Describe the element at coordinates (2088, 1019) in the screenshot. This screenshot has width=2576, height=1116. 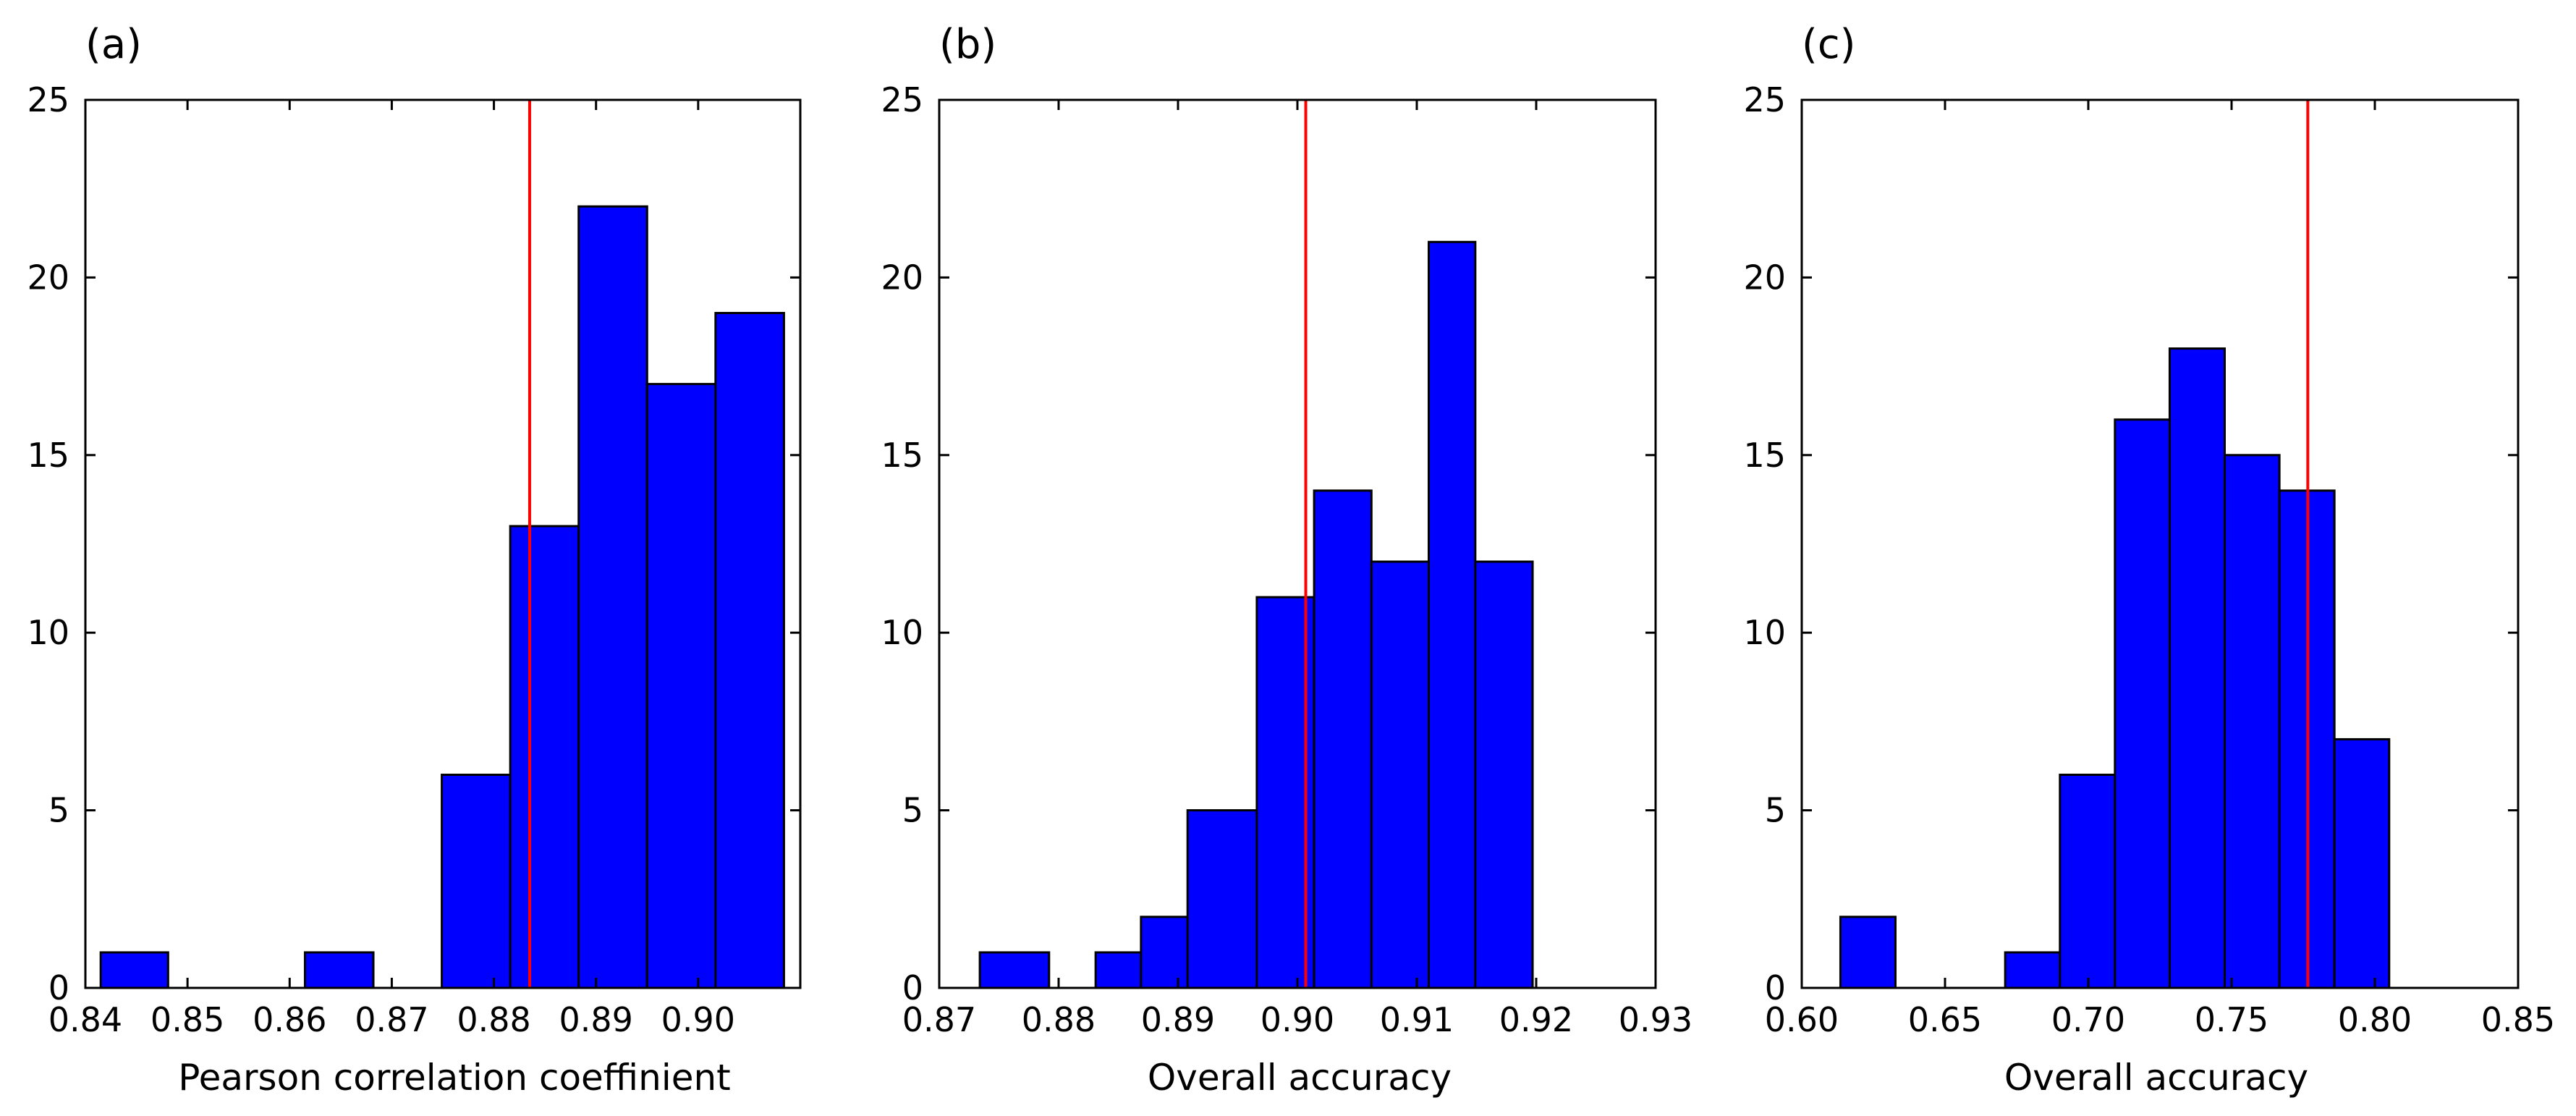
I see `x-tick-label: 0.70` at that location.